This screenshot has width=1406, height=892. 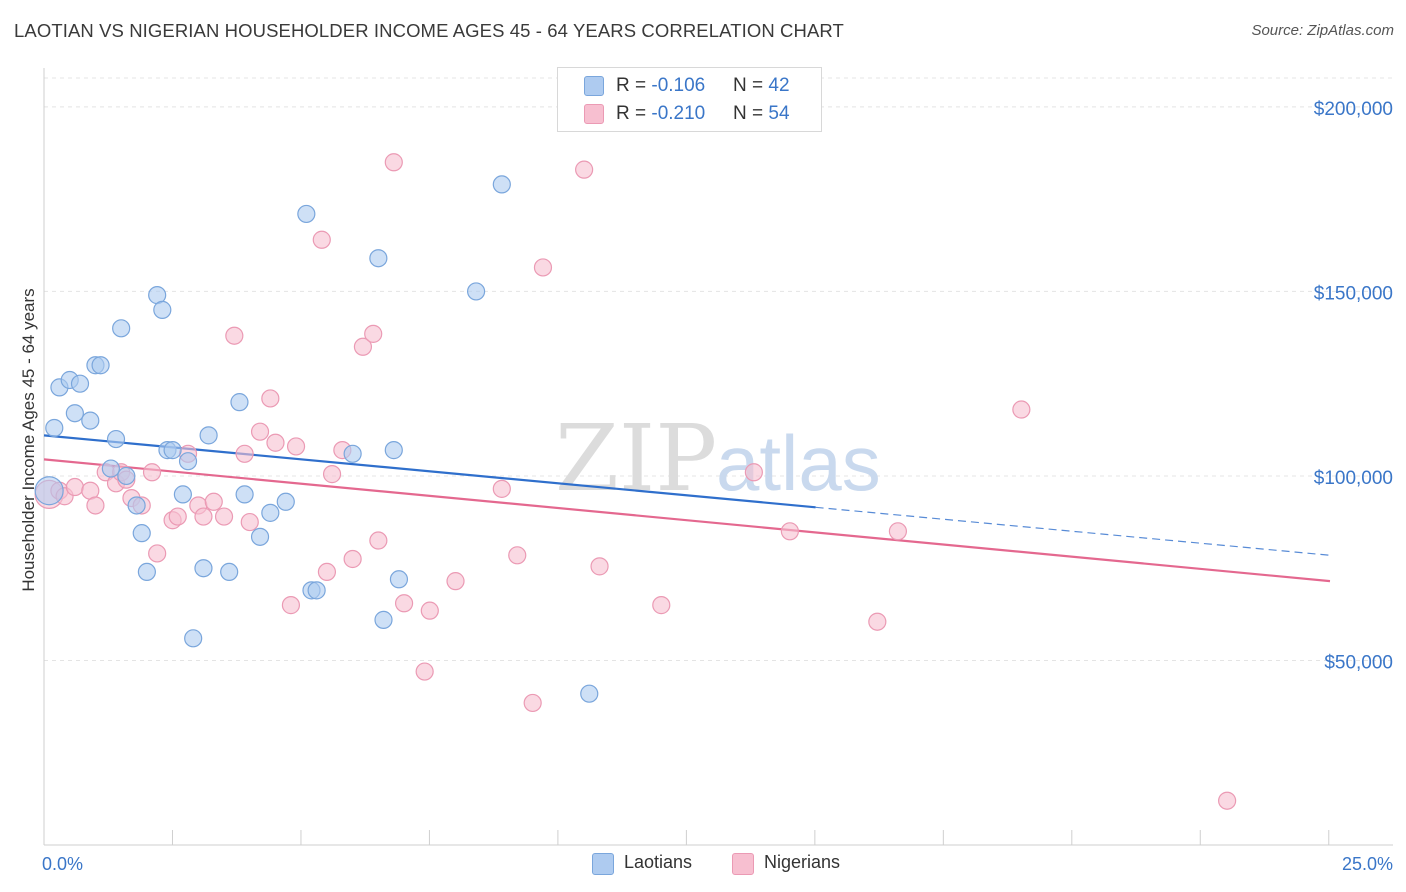 I want to click on y-tick-label: $50,000, so click(x=1358, y=662).